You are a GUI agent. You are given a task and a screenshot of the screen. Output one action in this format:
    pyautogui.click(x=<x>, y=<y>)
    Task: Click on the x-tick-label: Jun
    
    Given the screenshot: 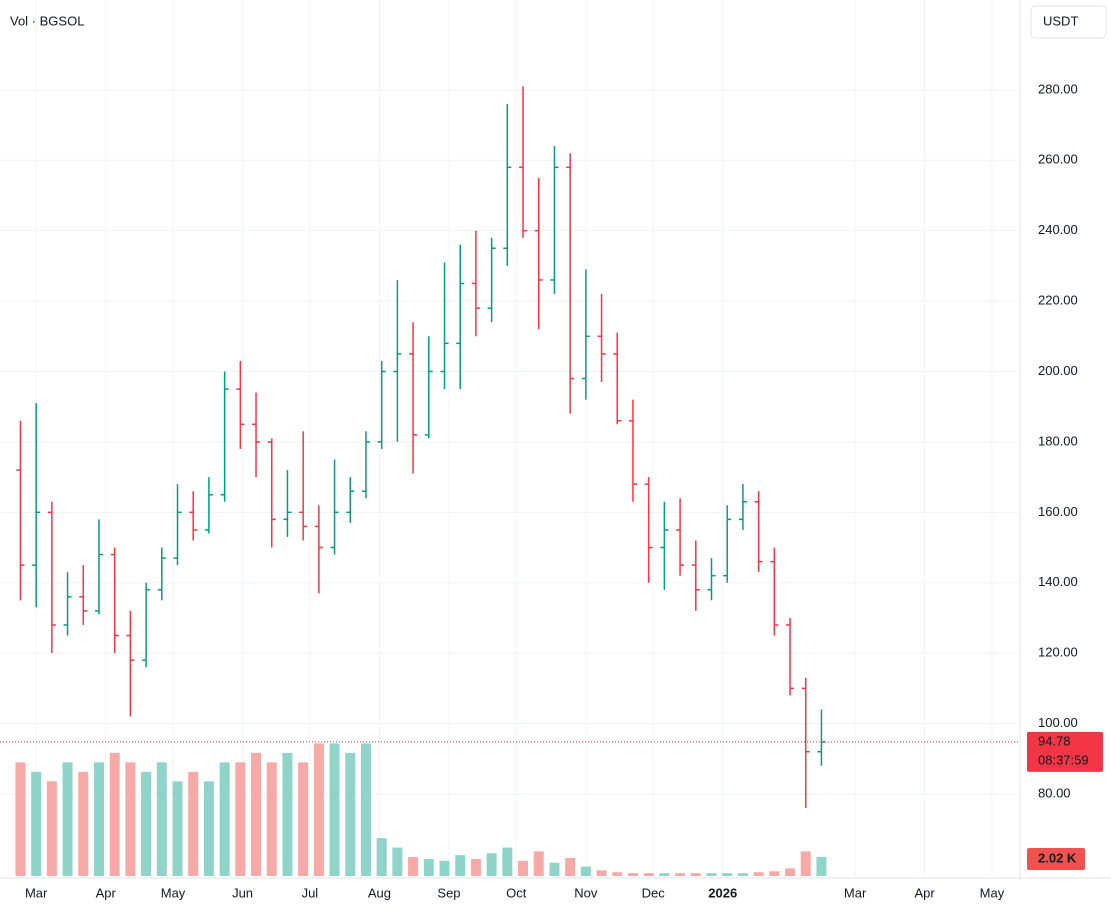 What is the action you would take?
    pyautogui.click(x=242, y=892)
    